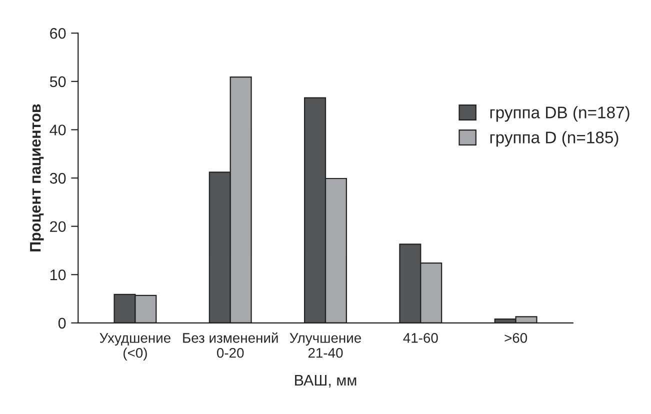  What do you see at coordinates (230, 345) in the screenshot?
I see `x-tick-label: Без изменений 0-20` at bounding box center [230, 345].